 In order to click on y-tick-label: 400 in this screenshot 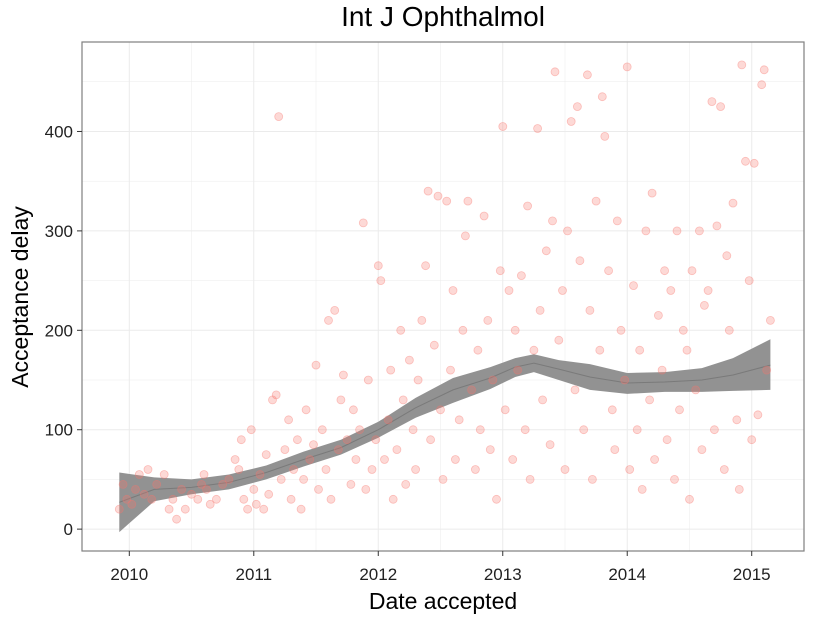, I will do `click(59, 131)`.